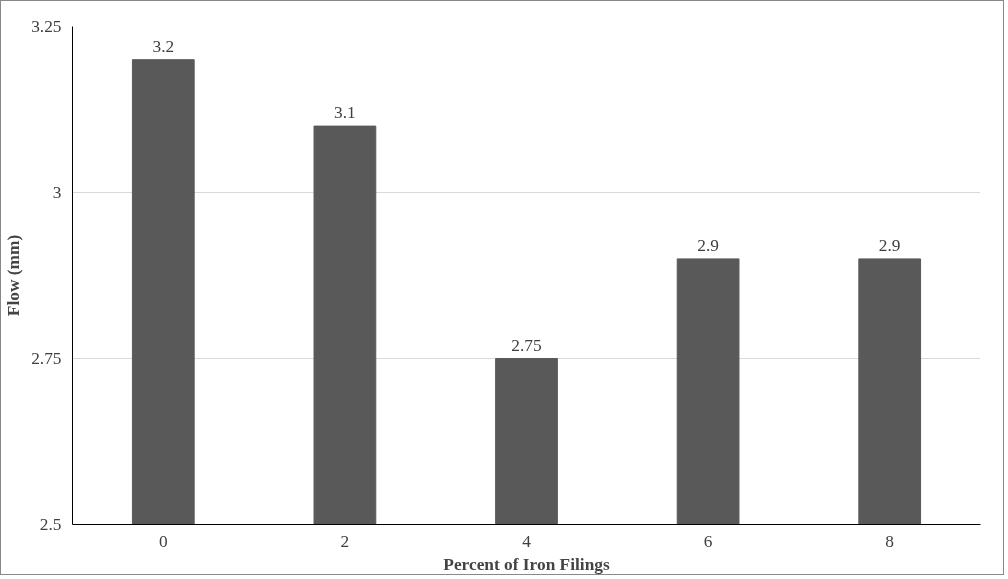 This screenshot has height=579, width=1008. I want to click on y-tick-label: 3, so click(57, 192).